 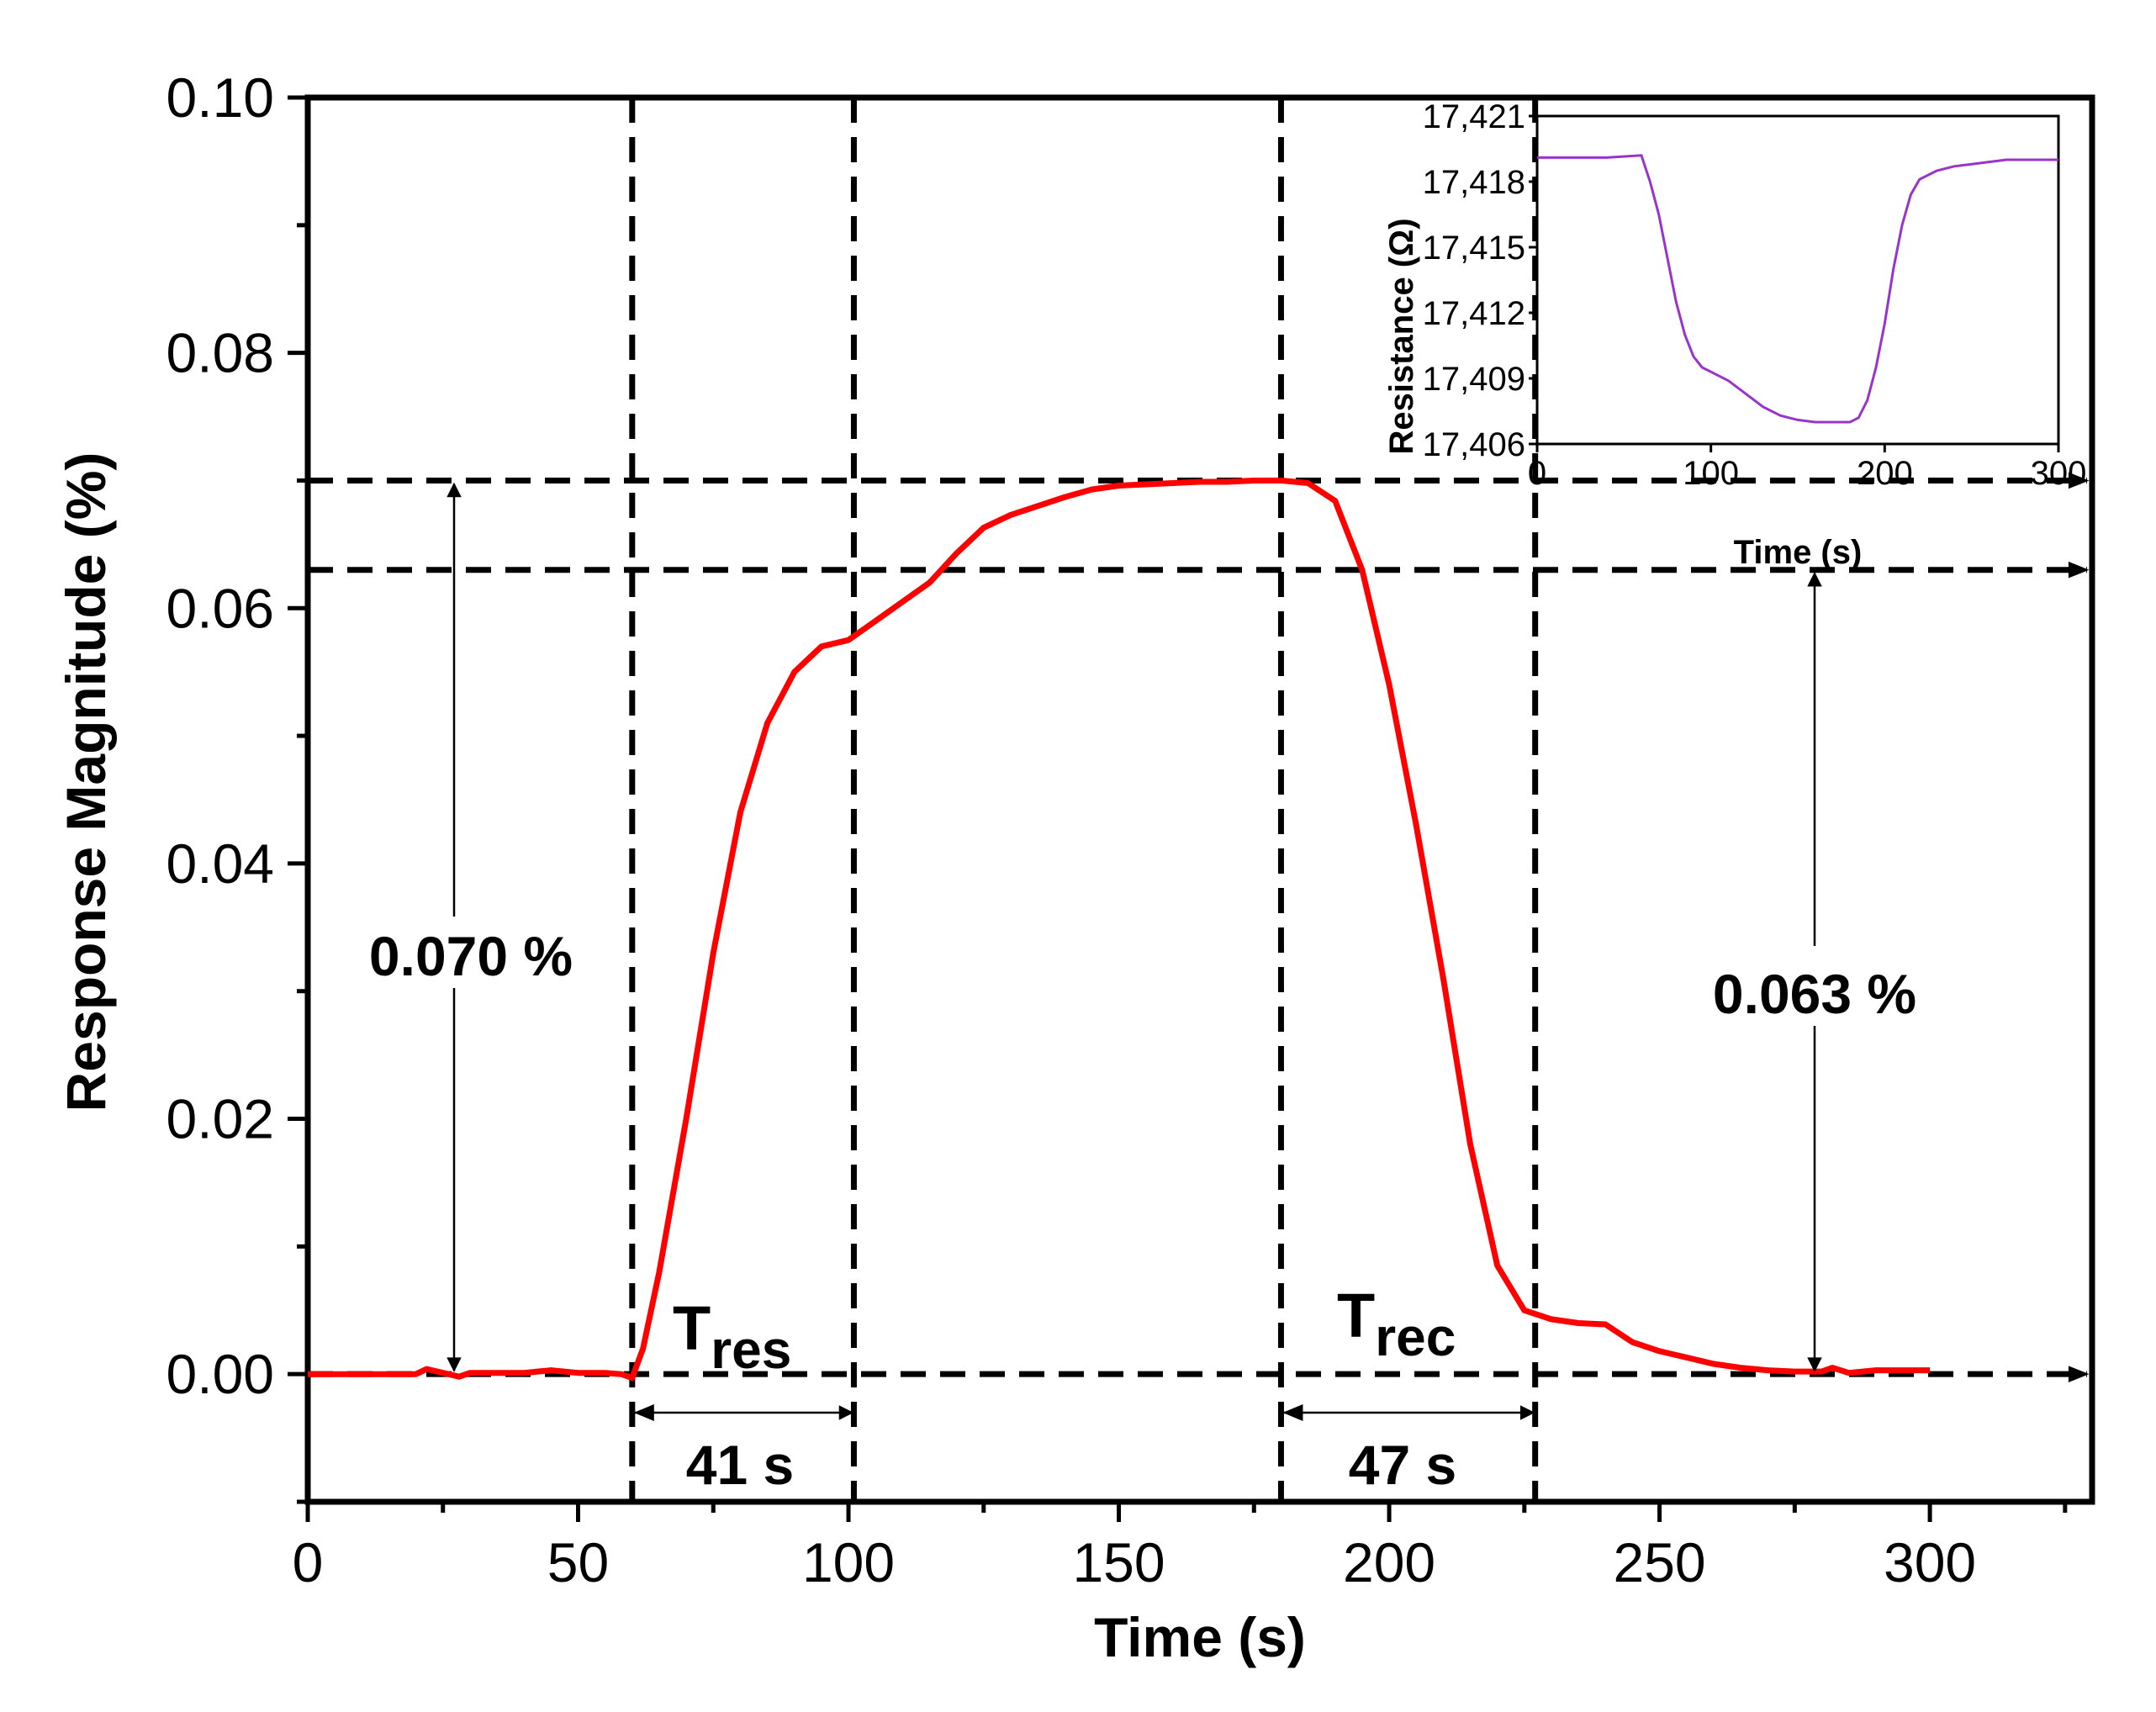 I want to click on inset-x-axis-title: Time (s), so click(x=1798, y=552).